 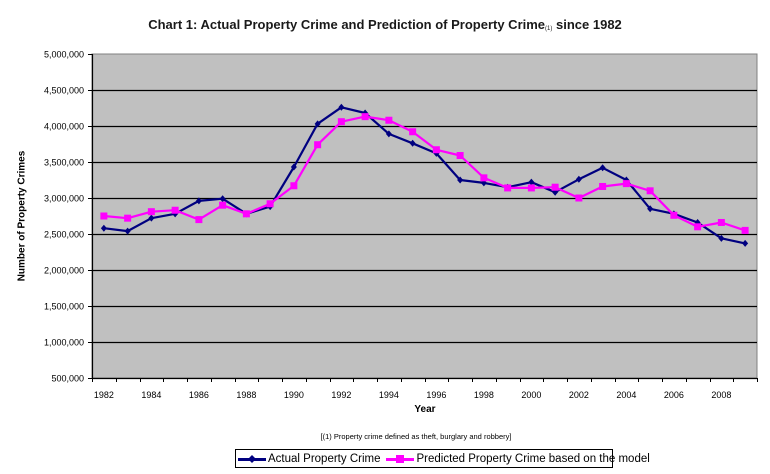 What do you see at coordinates (104, 395) in the screenshot?
I see `x-tick-label: 1982` at bounding box center [104, 395].